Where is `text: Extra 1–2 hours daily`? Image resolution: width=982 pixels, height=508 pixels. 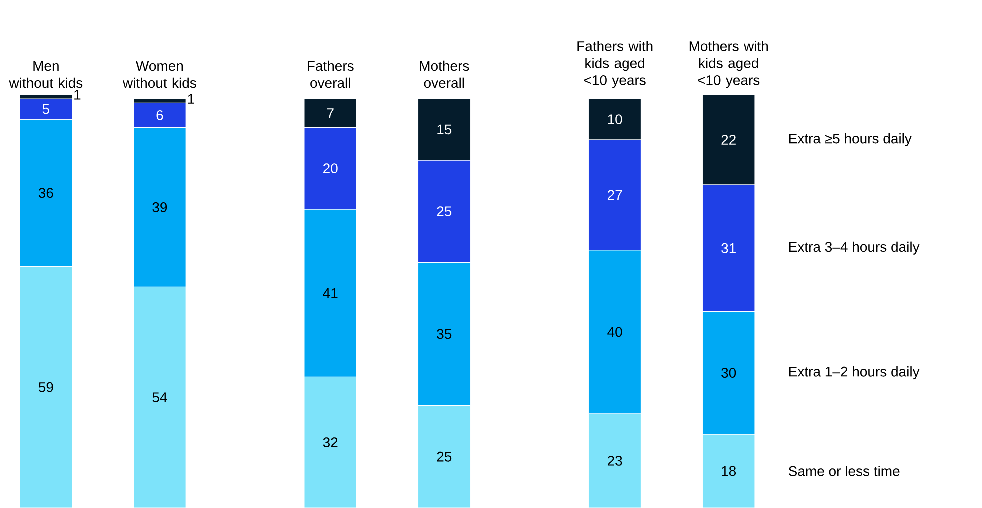 text: Extra 1–2 hours daily is located at coordinates (854, 373).